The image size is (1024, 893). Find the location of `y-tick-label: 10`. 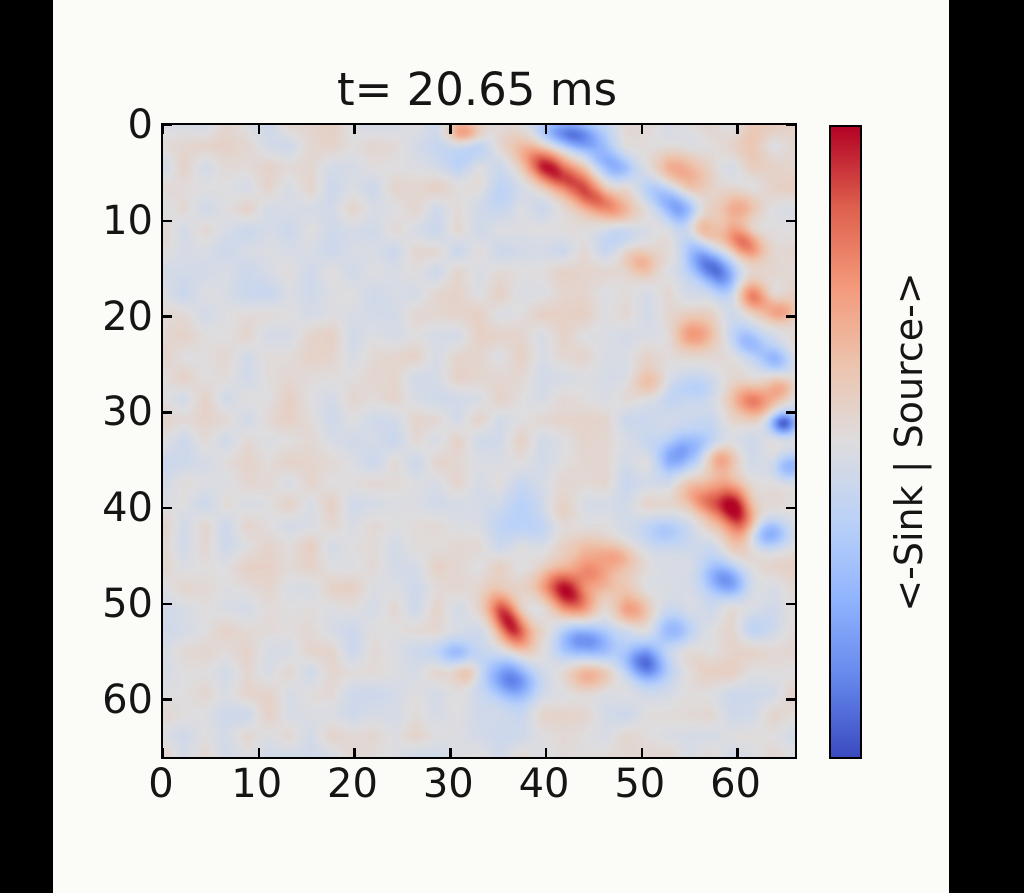

y-tick-label: 10 is located at coordinates (127, 220).